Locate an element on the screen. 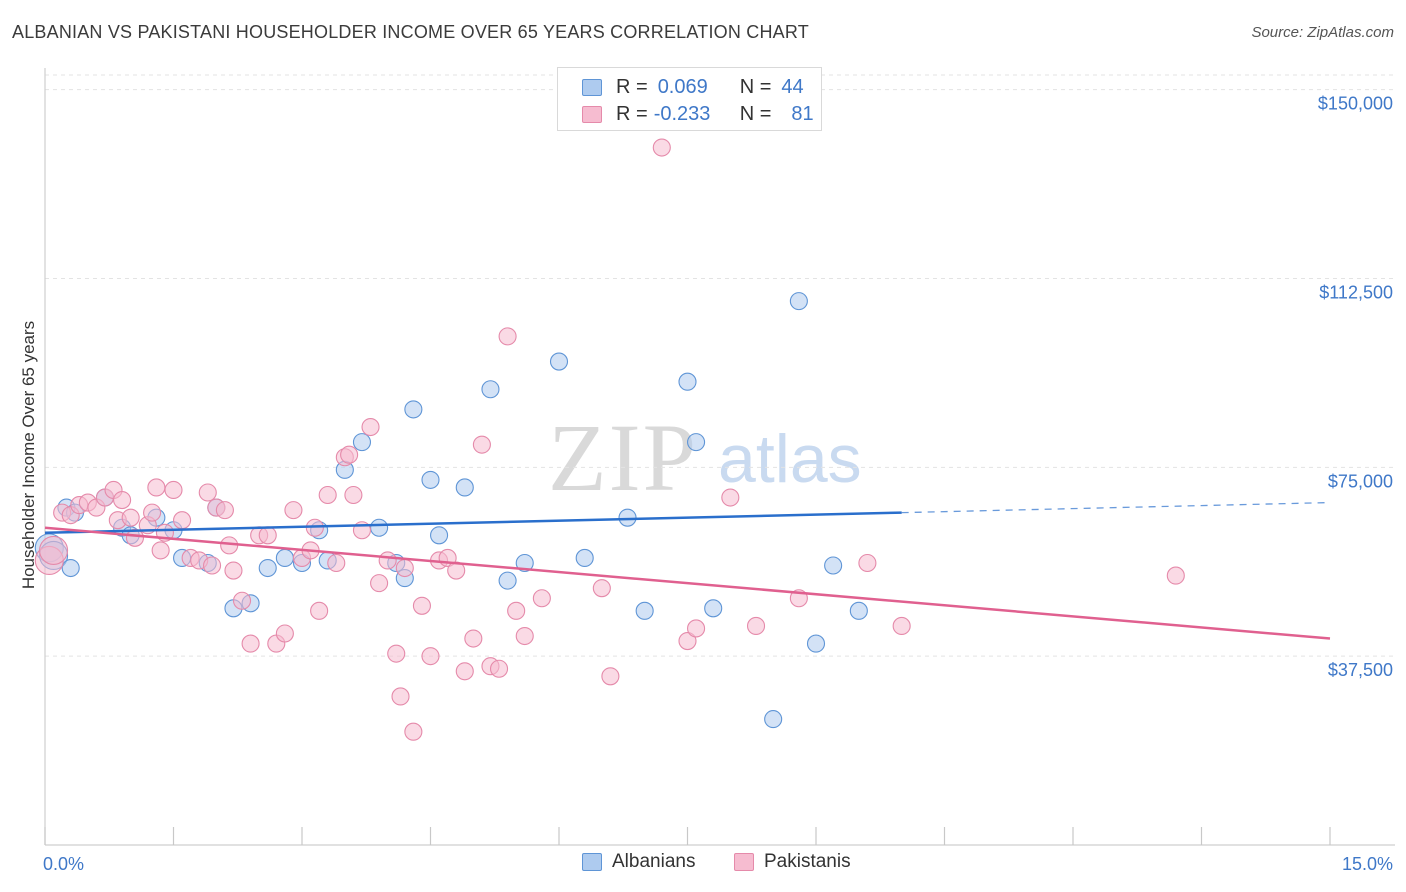 This screenshot has height=892, width=1406. legend-row-pakistanis: R = -0.233 N = 81 is located at coordinates (698, 114).